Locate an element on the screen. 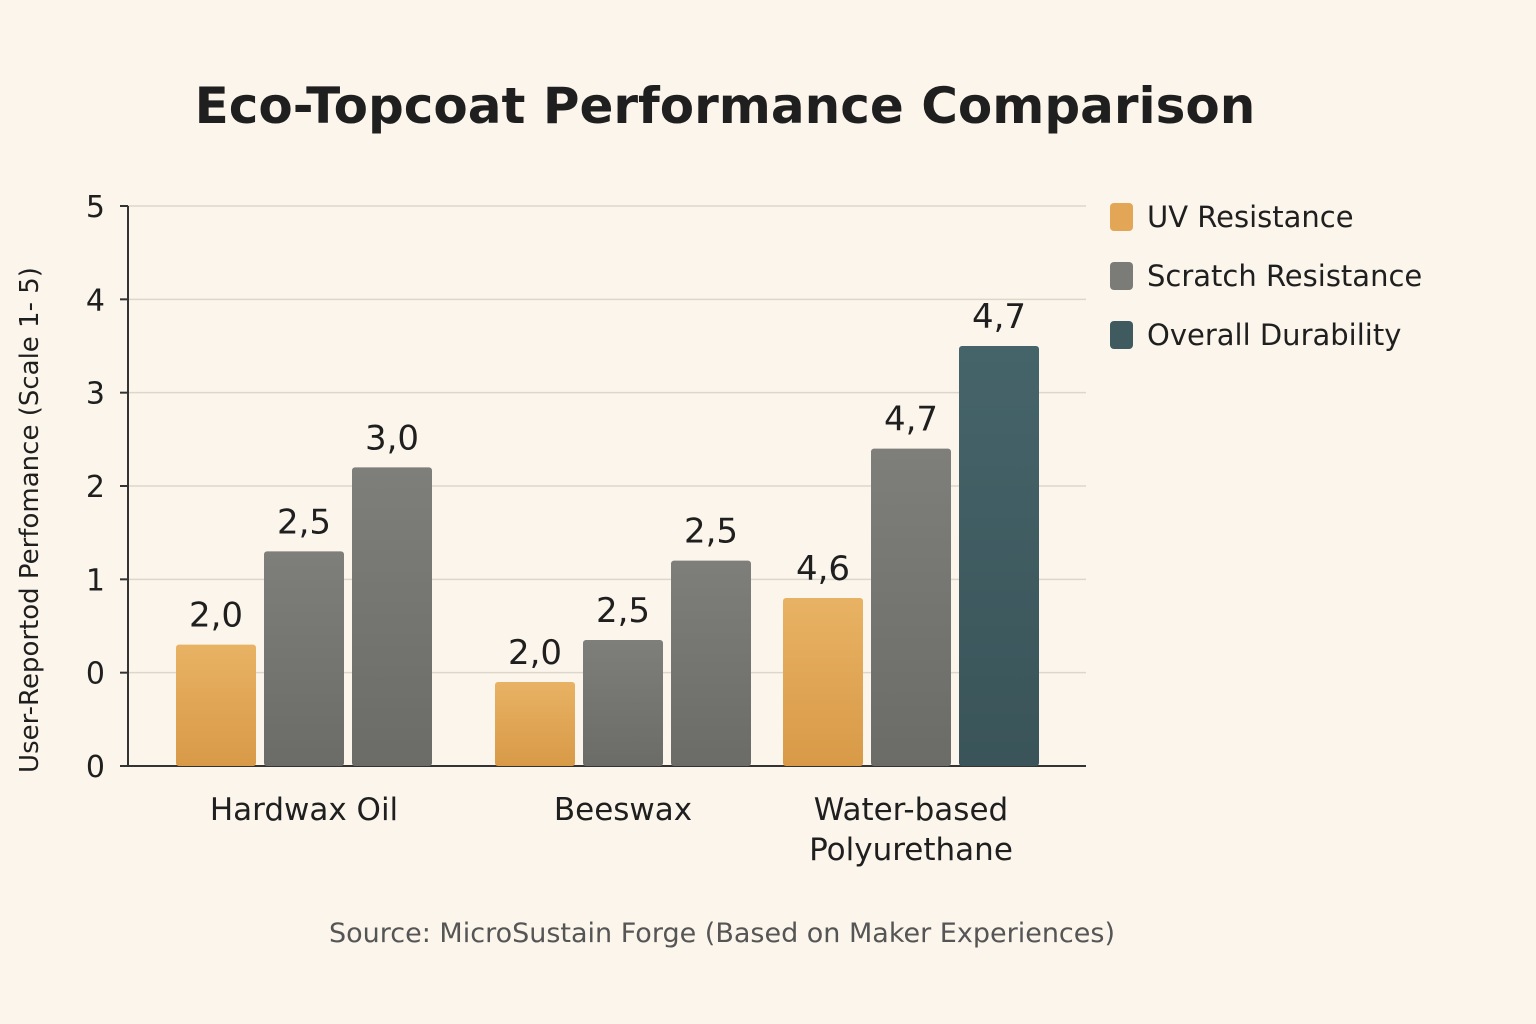 This screenshot has width=1536, height=1024. data-label: 4,6 is located at coordinates (823, 569).